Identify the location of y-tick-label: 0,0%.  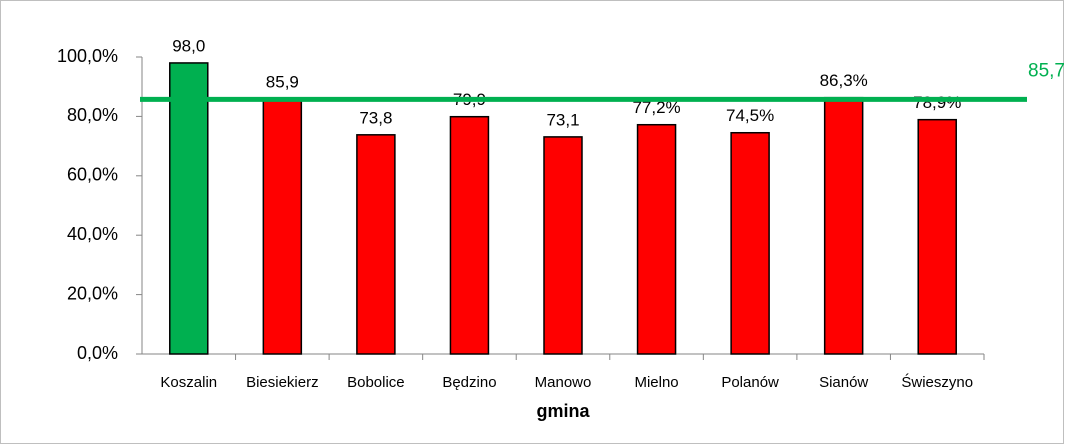
(97, 353).